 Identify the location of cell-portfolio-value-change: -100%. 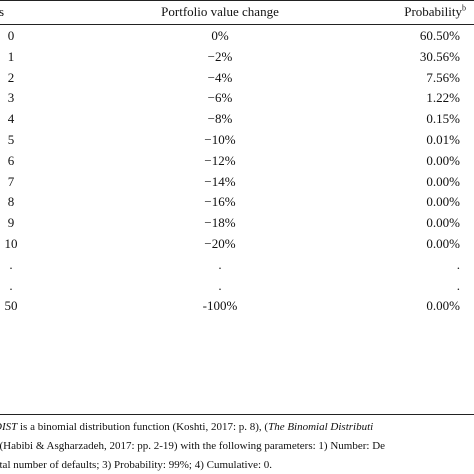
(220, 306).